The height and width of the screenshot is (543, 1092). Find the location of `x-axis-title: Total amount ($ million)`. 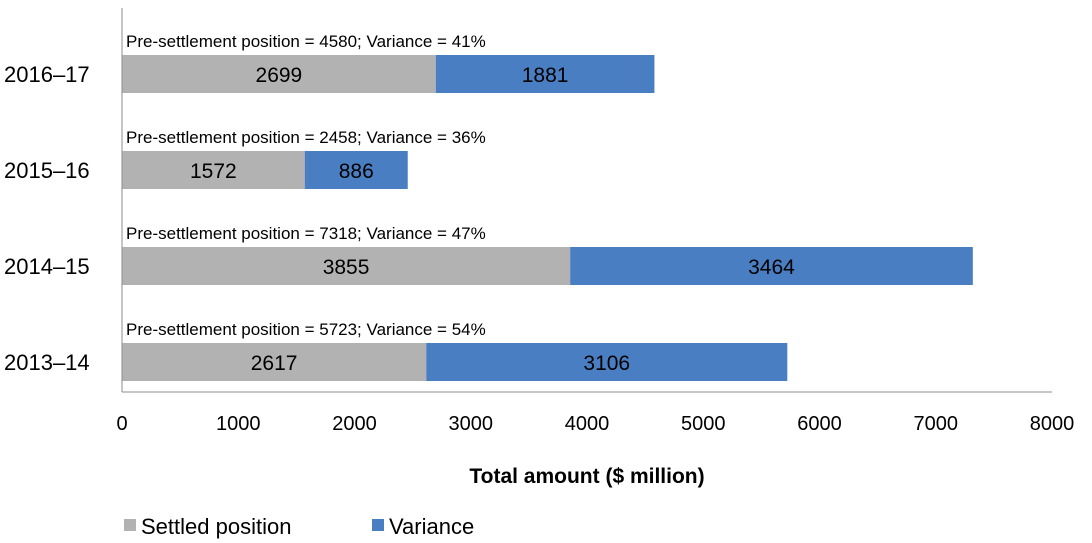

x-axis-title: Total amount ($ million) is located at coordinates (586, 476).